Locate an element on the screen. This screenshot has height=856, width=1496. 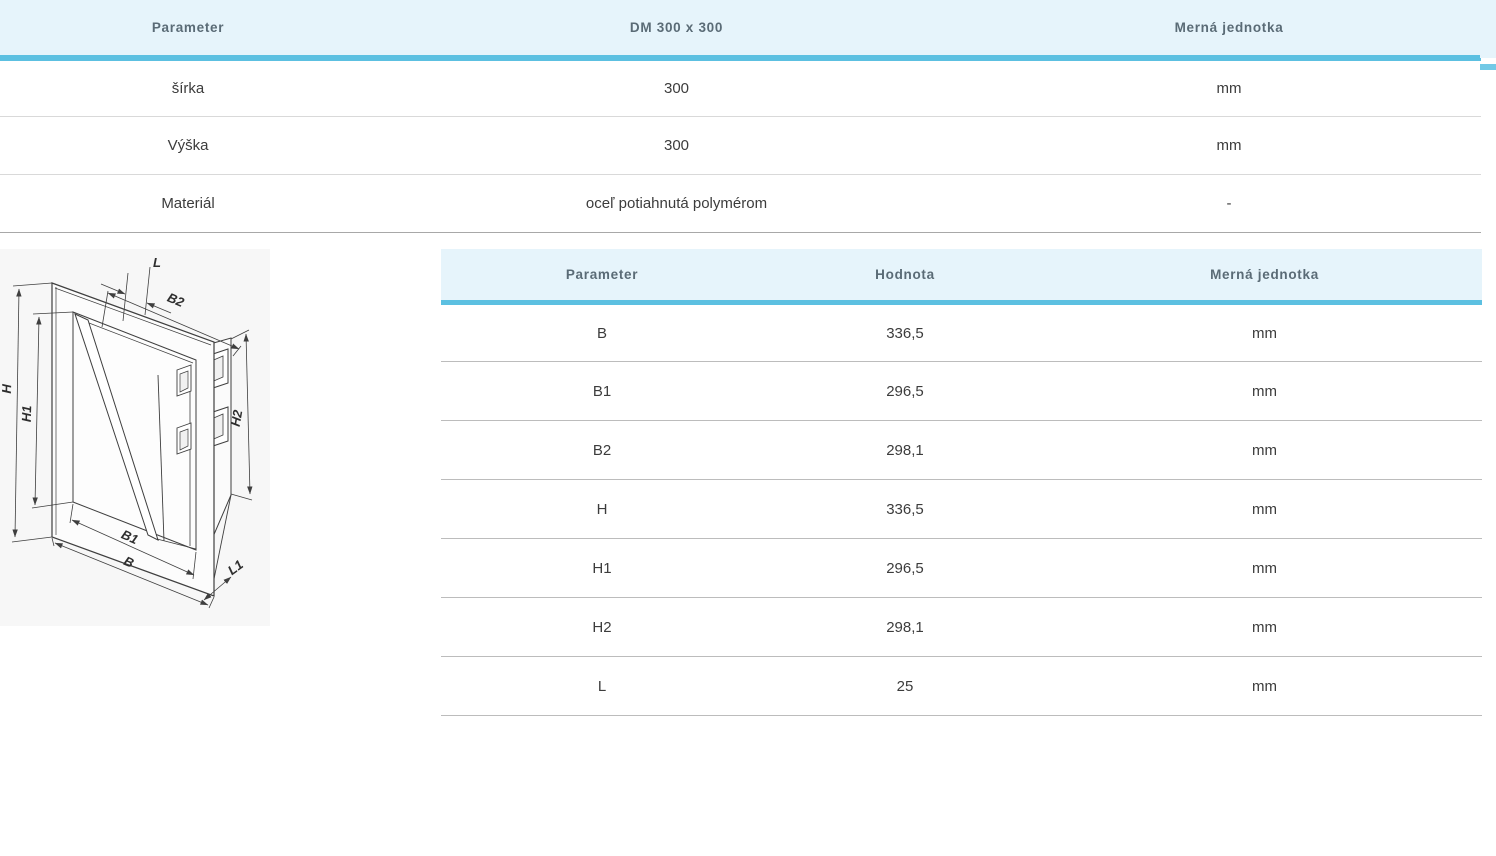
dim-label-h2: H2 is located at coordinates (237, 417).